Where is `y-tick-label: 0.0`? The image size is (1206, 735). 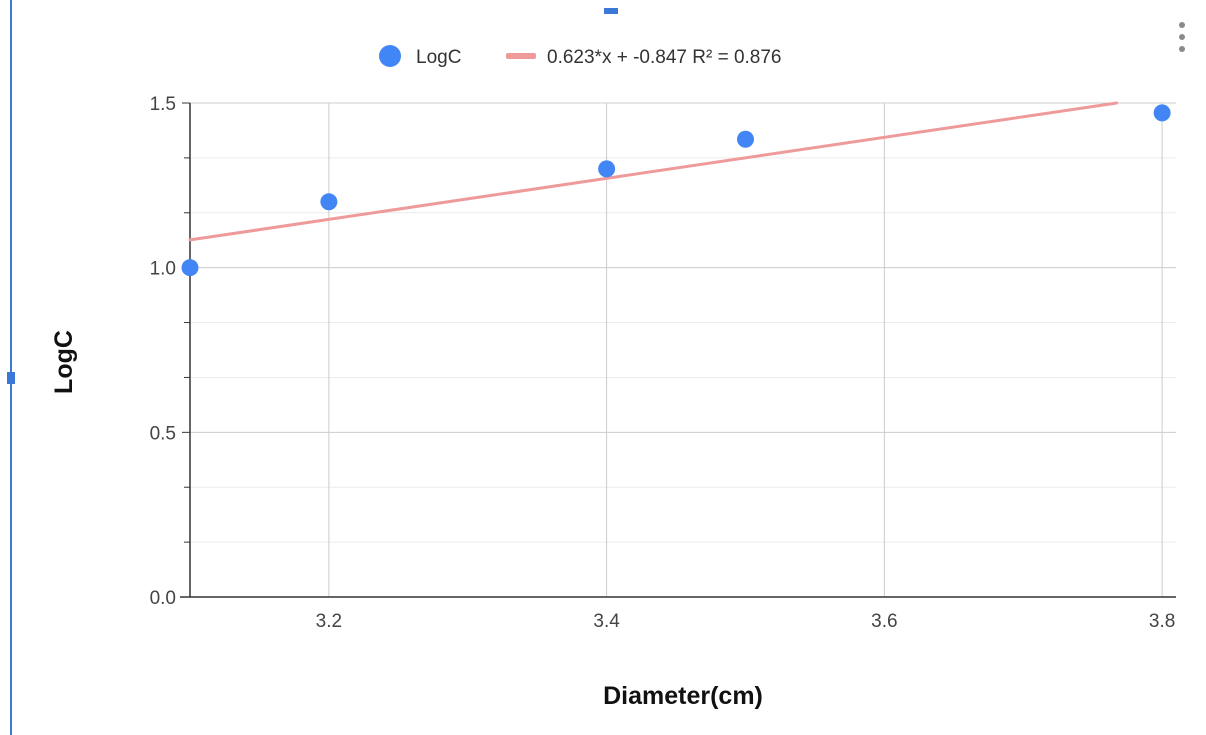 y-tick-label: 0.0 is located at coordinates (163, 598).